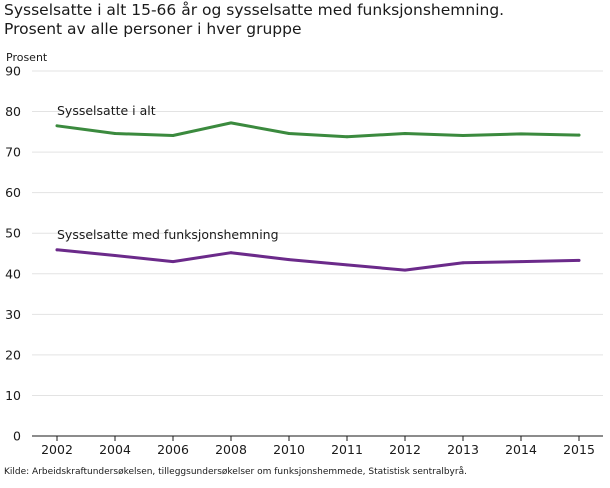 The width and height of the screenshot is (610, 488). I want to click on data-point-sysselsatte-i-alt-2006, so click(173, 135).